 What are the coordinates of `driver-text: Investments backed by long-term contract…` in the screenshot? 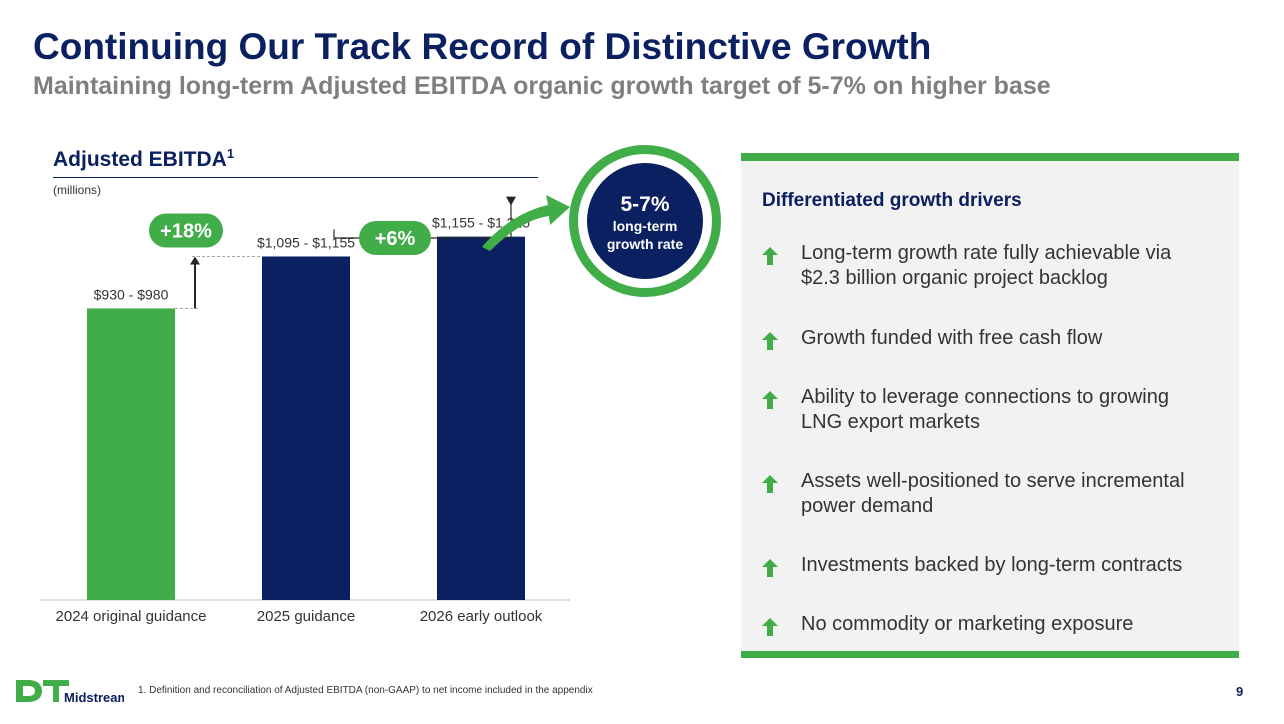 It's located at (991, 565).